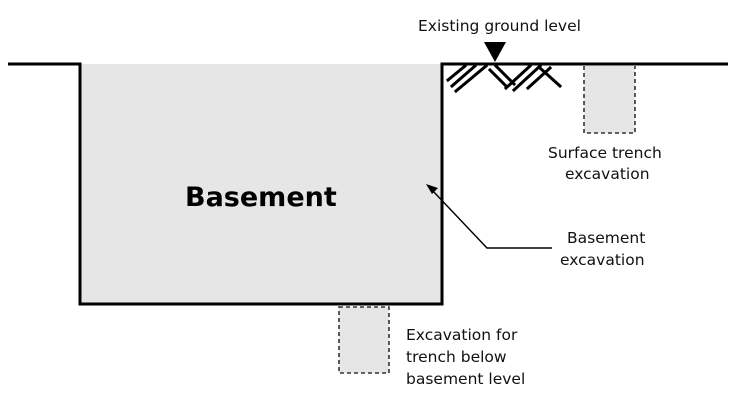 Image resolution: width=735 pixels, height=403 pixels. What do you see at coordinates (504, 78) in the screenshot?
I see `ground-hatch` at bounding box center [504, 78].